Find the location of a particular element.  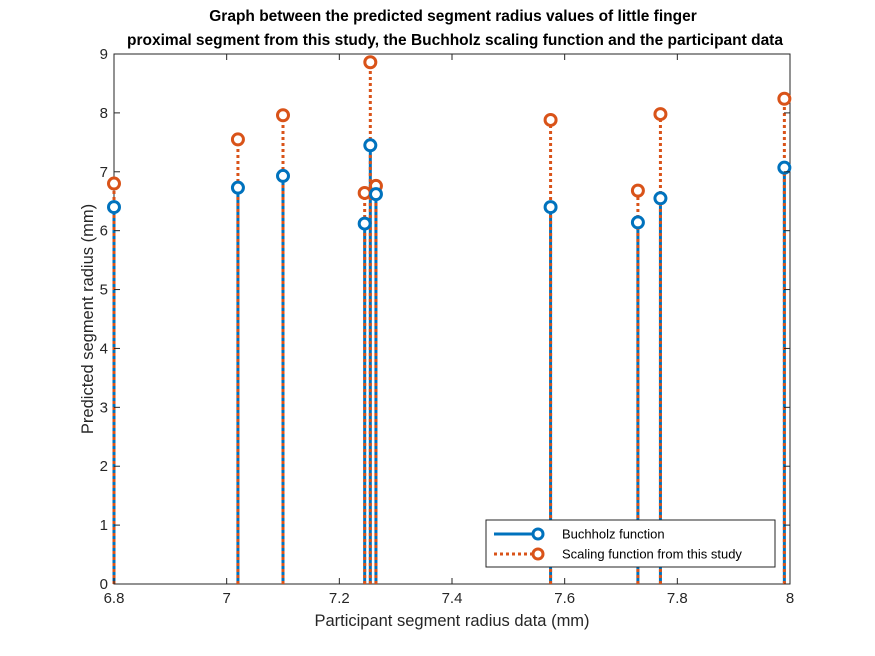

y-tick-label: 1 is located at coordinates (104, 525).